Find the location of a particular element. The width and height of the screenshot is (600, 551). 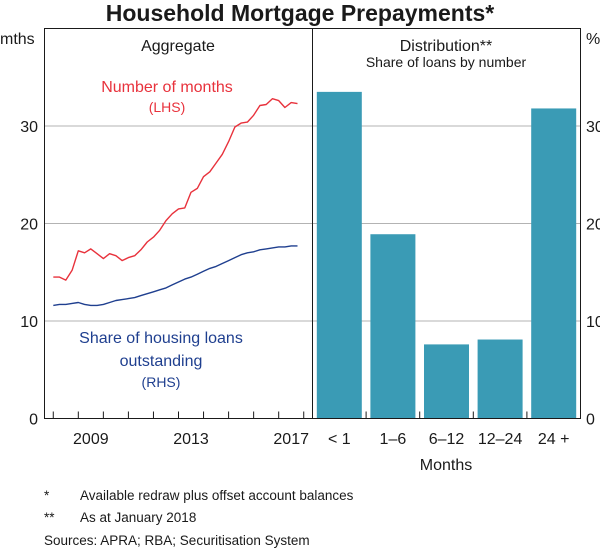

right-axis-unit: % is located at coordinates (593, 39).